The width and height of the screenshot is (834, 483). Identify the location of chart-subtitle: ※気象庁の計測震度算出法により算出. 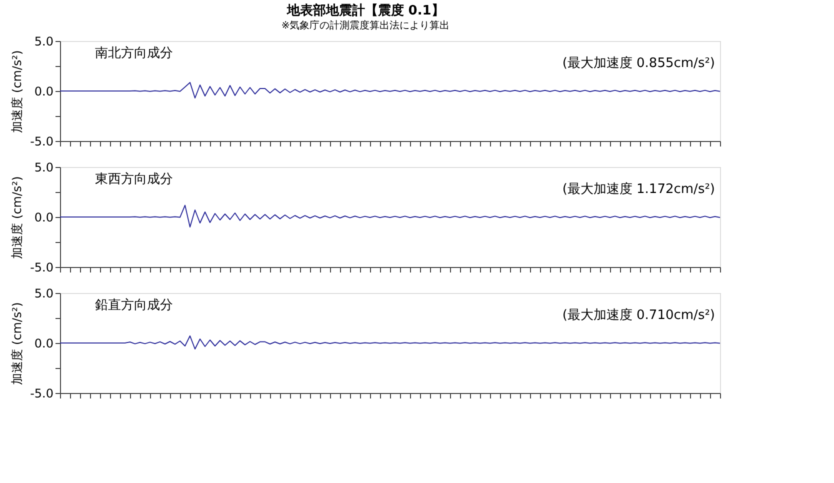
(365, 26).